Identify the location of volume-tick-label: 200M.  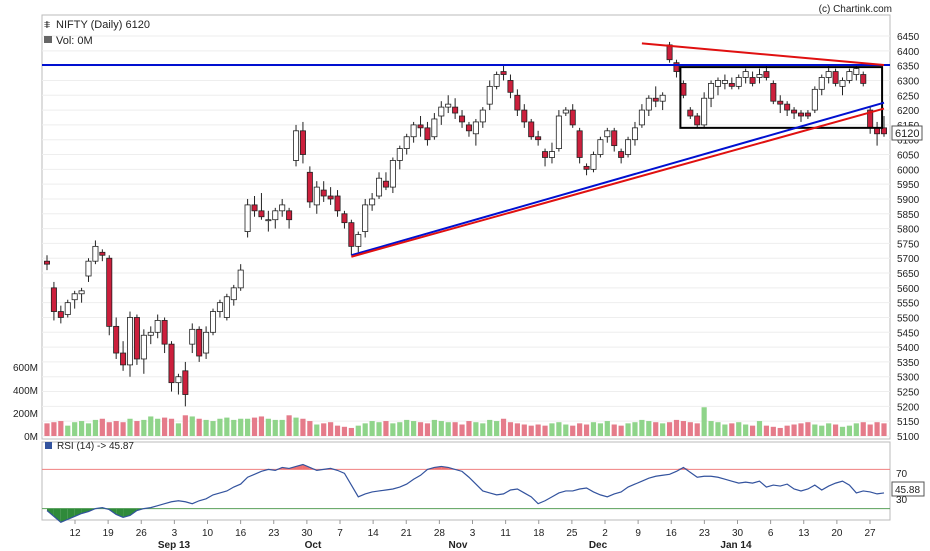
(25, 414).